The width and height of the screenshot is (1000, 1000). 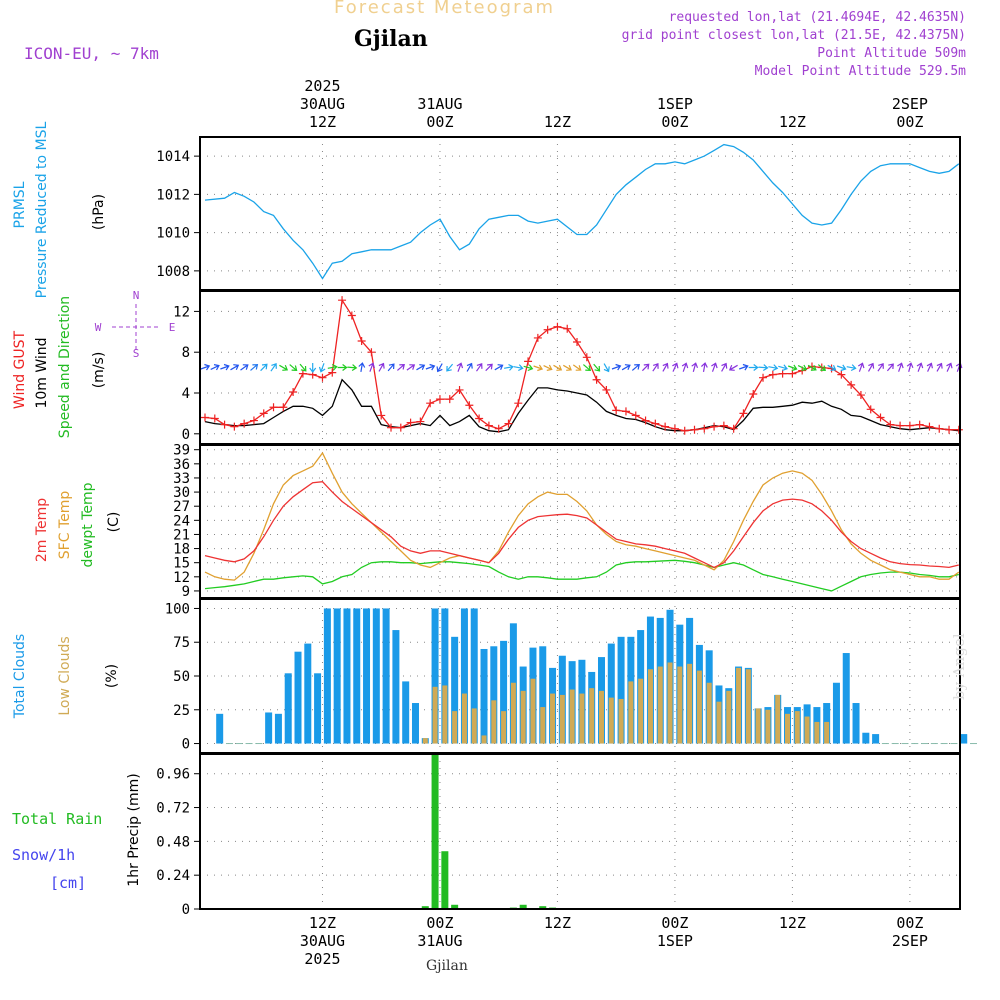 I want to click on snow-unit-label: [cm], so click(x=68, y=883).